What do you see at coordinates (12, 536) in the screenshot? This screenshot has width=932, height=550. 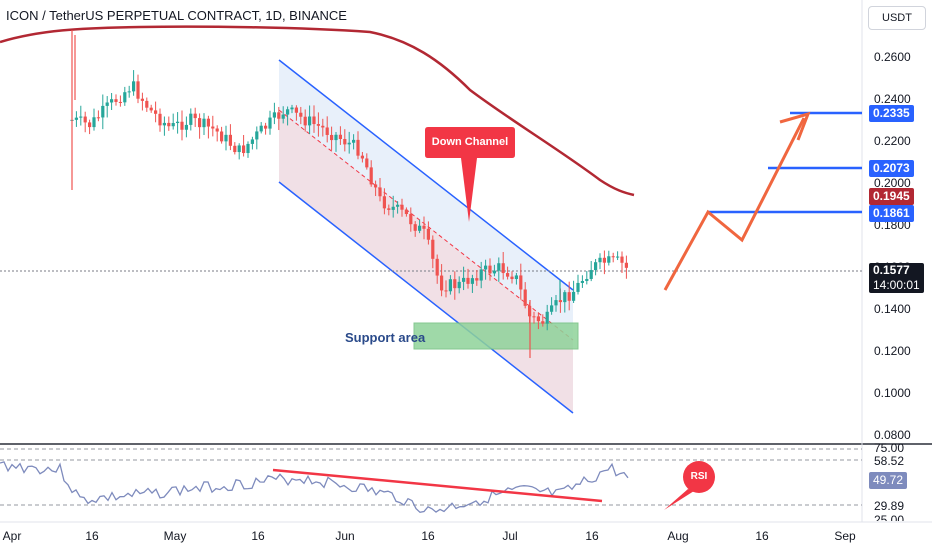 I see `time-tick-label: Apr` at bounding box center [12, 536].